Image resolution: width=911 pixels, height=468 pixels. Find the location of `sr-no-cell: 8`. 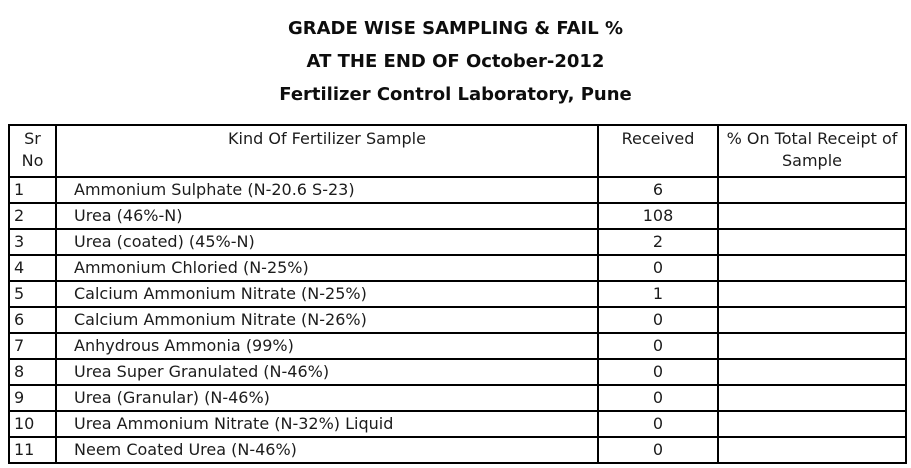

sr-no-cell: 8 is located at coordinates (32, 372).